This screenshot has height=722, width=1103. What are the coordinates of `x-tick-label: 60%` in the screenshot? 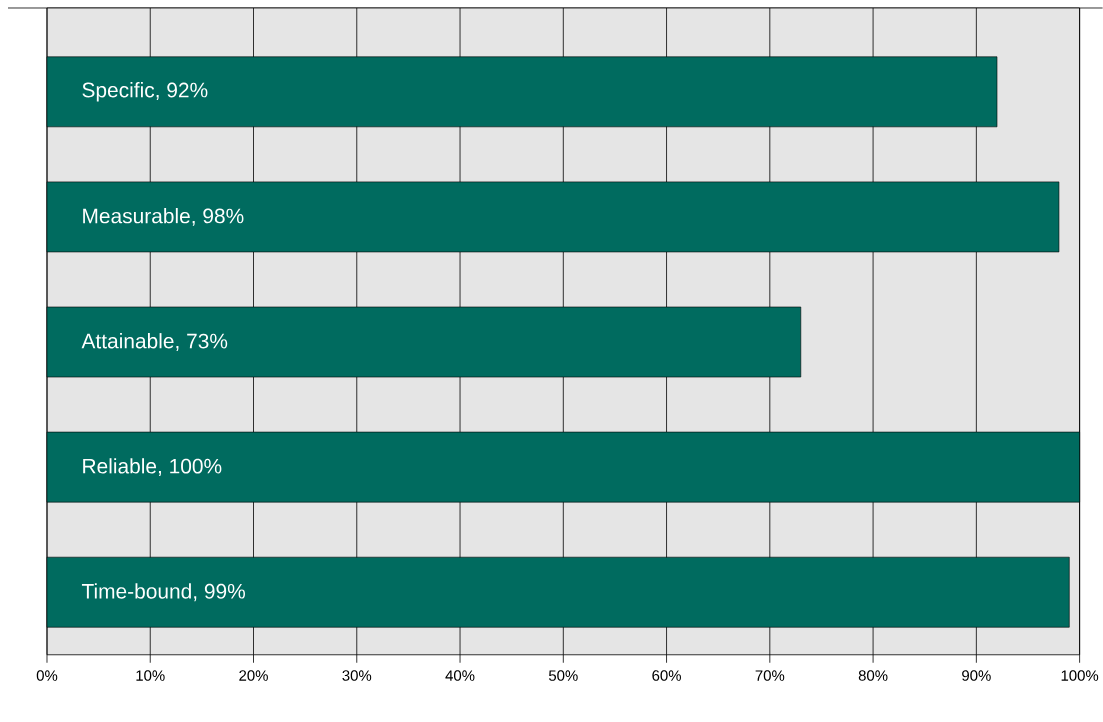 It's located at (666, 675).